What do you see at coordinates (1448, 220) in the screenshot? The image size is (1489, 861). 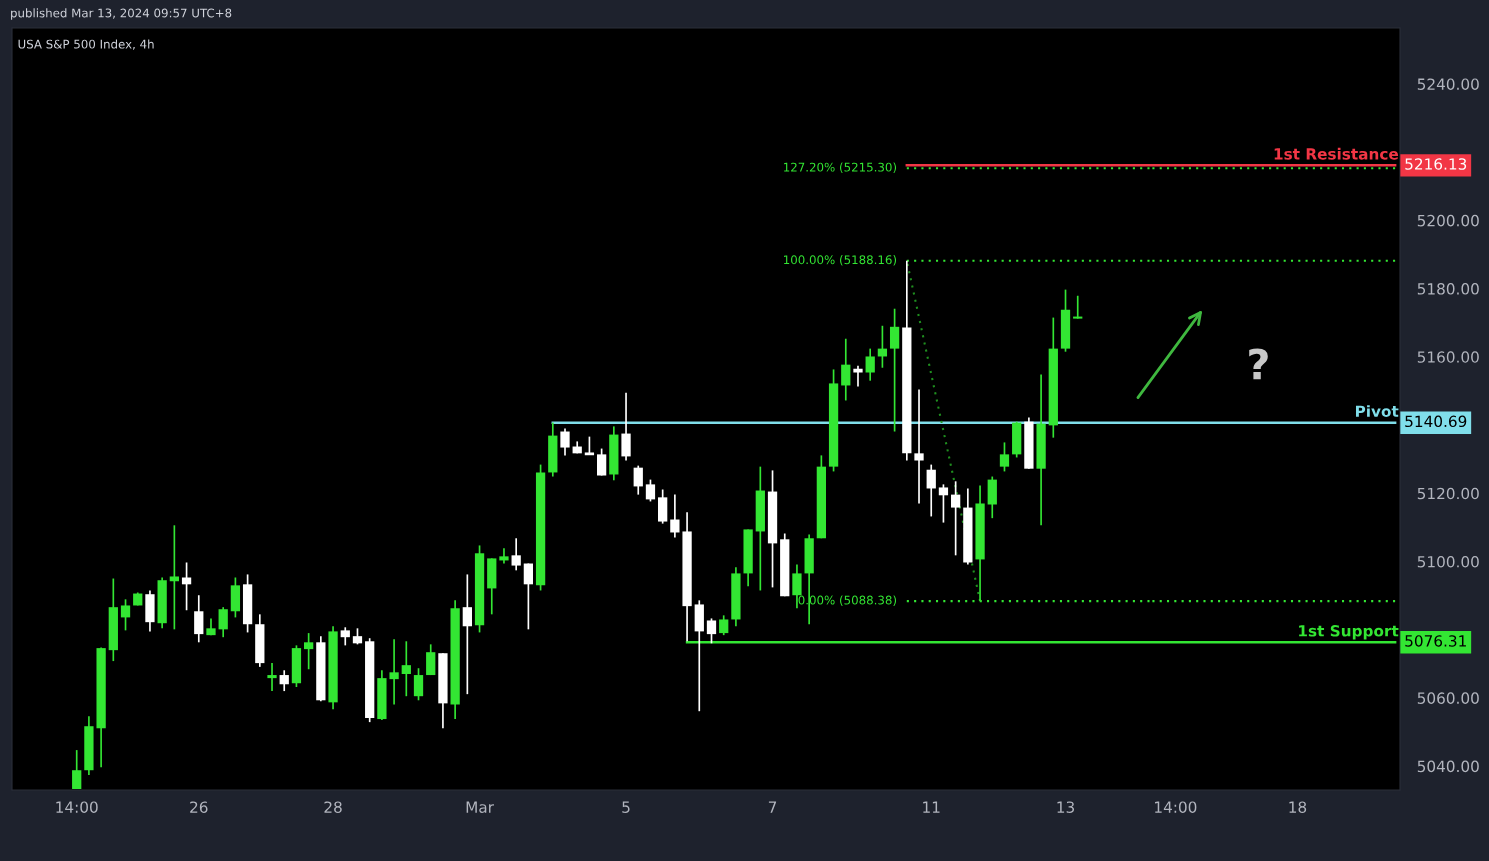 I see `y-tick-label: 5200.00` at bounding box center [1448, 220].